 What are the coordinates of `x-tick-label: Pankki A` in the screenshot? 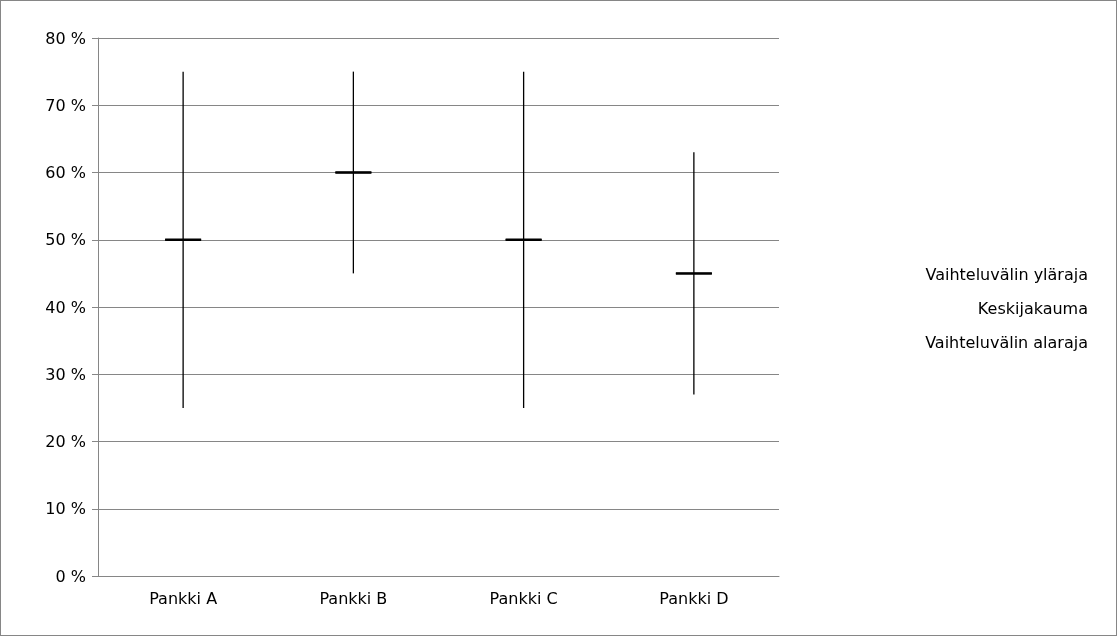 It's located at (183, 598).